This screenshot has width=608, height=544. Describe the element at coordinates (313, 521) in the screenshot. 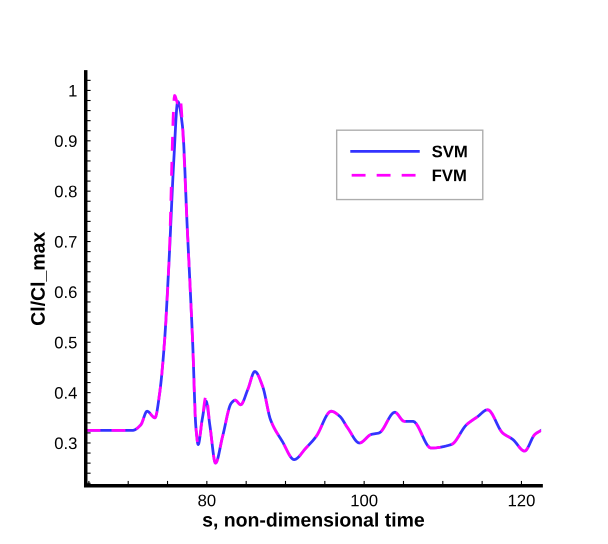

I see `x-axis-title: s, non-dimensional time` at that location.